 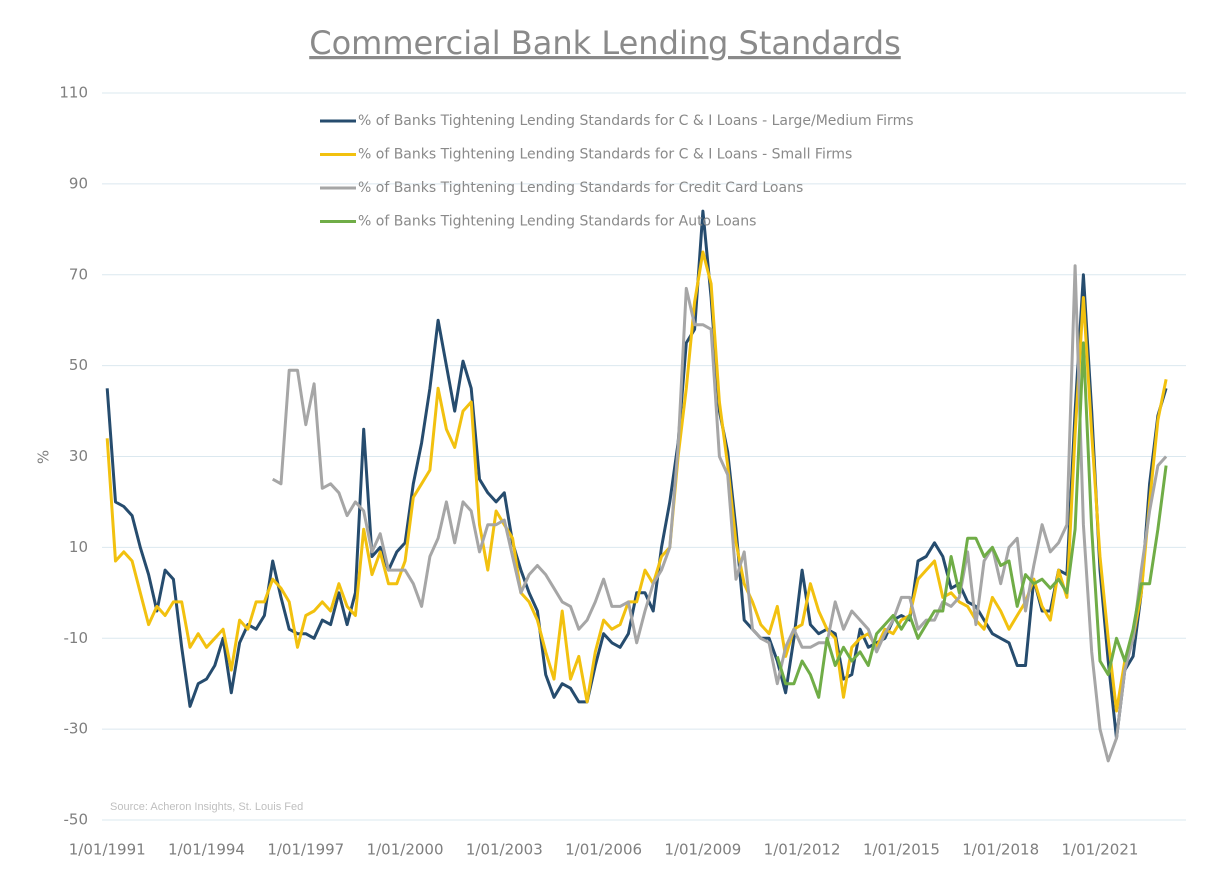 What do you see at coordinates (603, 850) in the screenshot?
I see `x-tick-label: 1/01/2006` at bounding box center [603, 850].